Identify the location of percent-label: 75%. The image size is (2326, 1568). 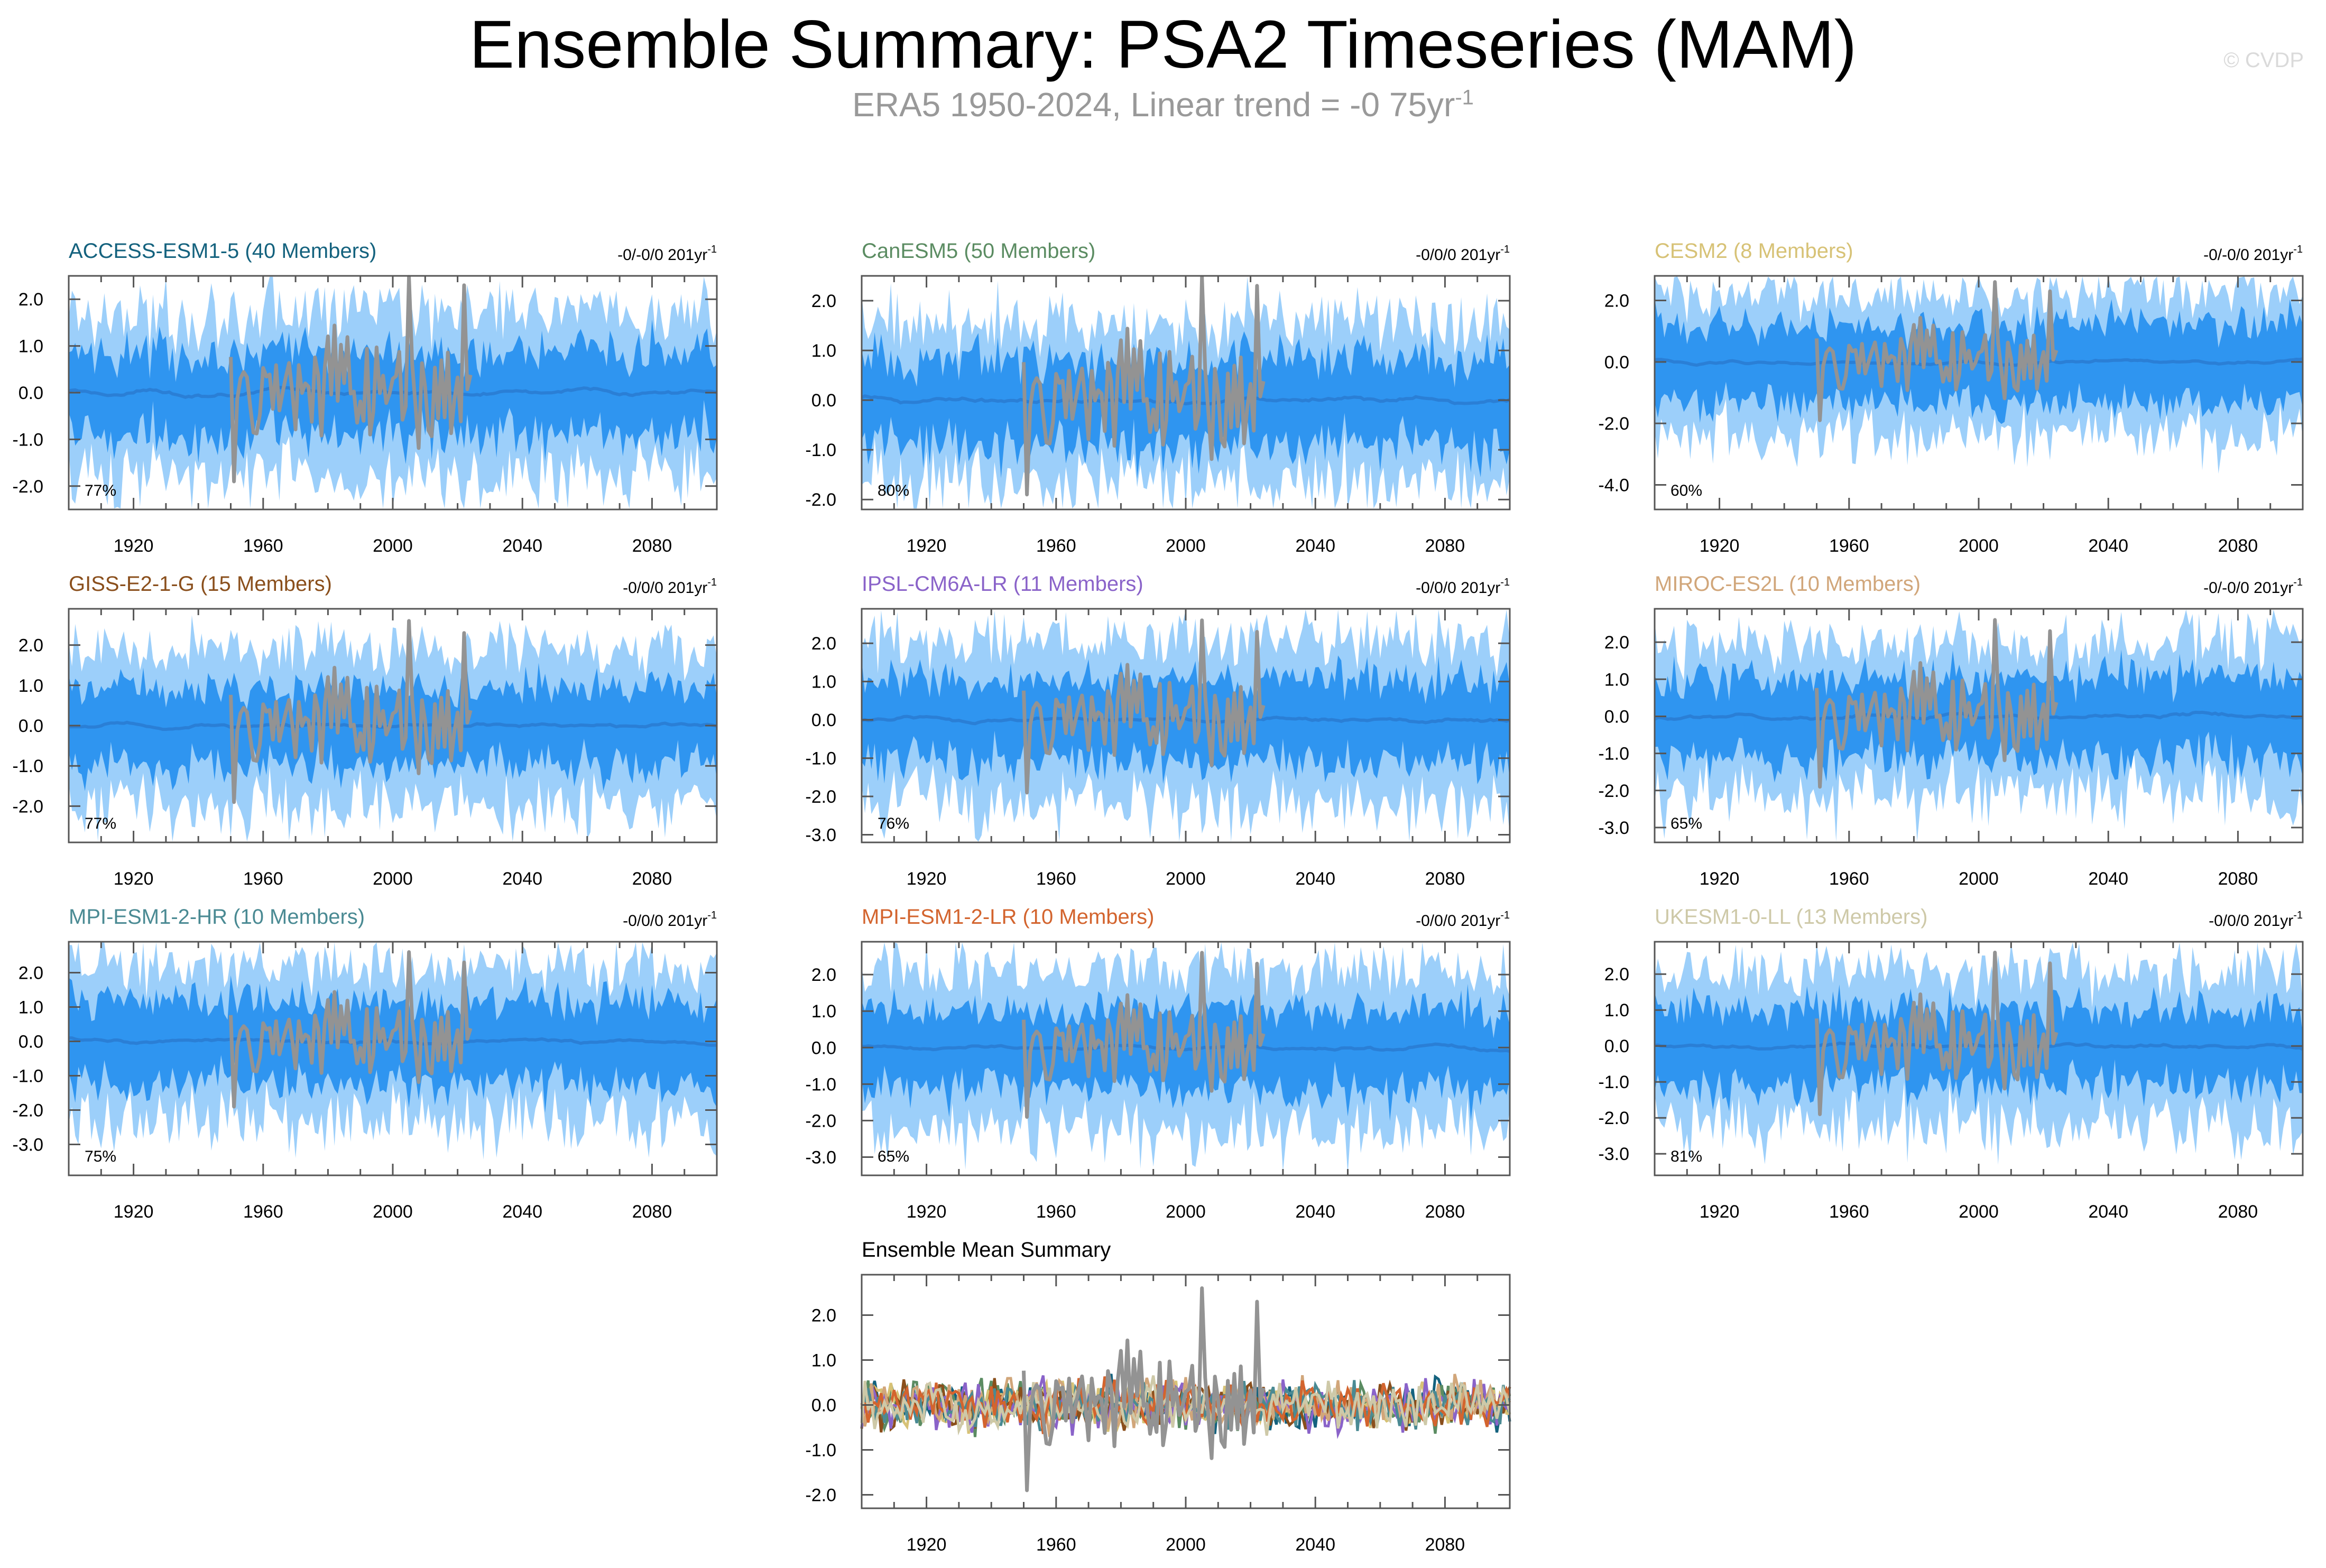
(101, 1156).